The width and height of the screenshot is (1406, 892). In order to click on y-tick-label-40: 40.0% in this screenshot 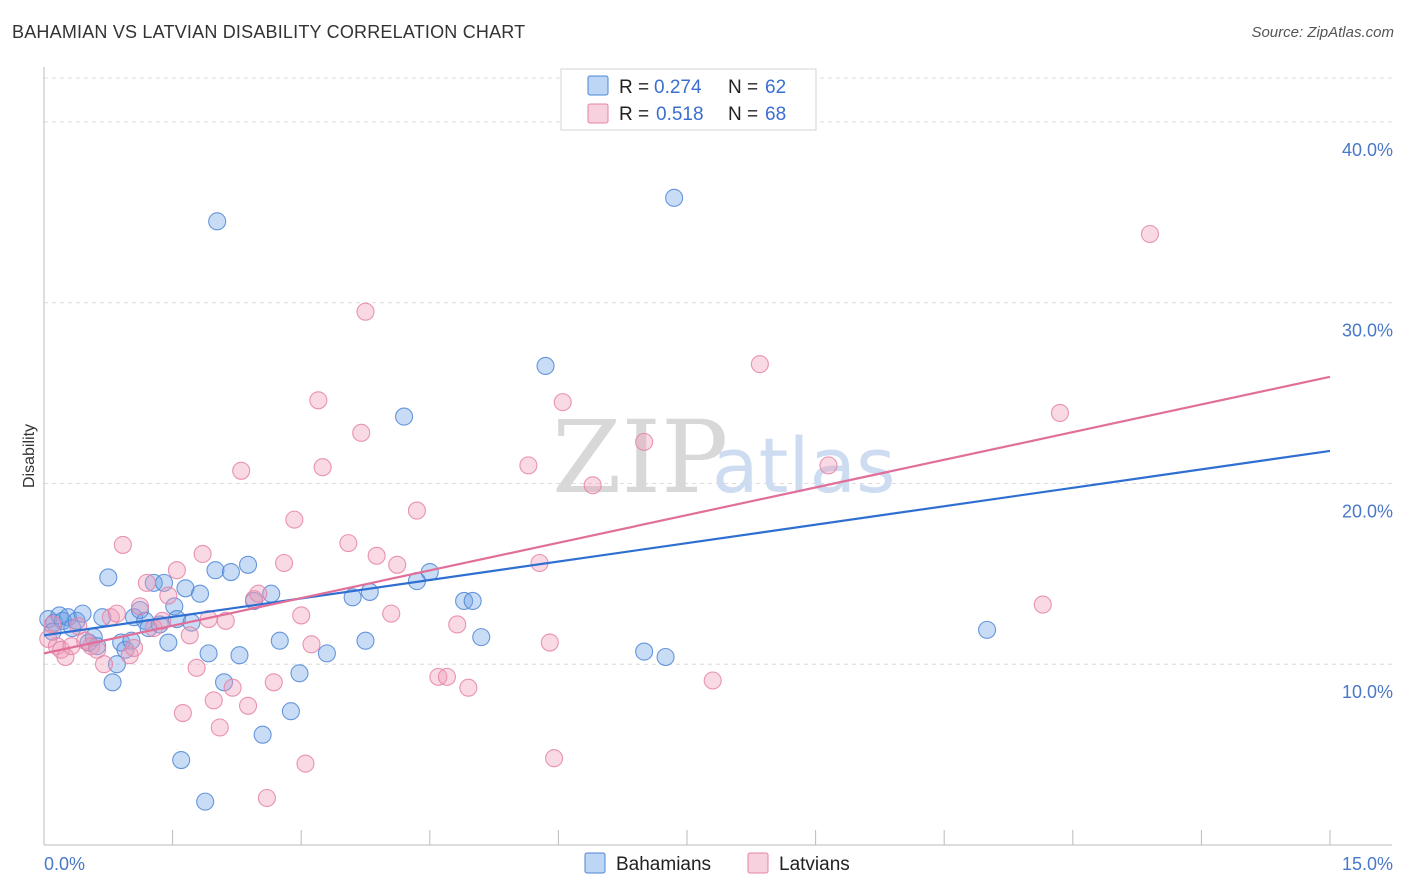, I will do `click(1367, 150)`.